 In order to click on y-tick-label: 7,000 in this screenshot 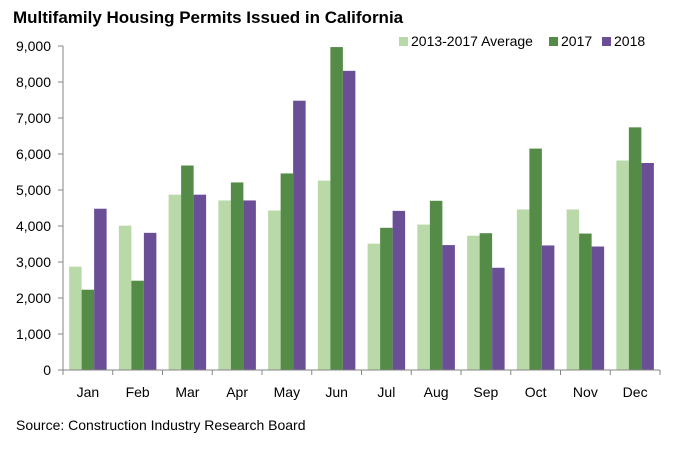, I will do `click(33, 118)`.